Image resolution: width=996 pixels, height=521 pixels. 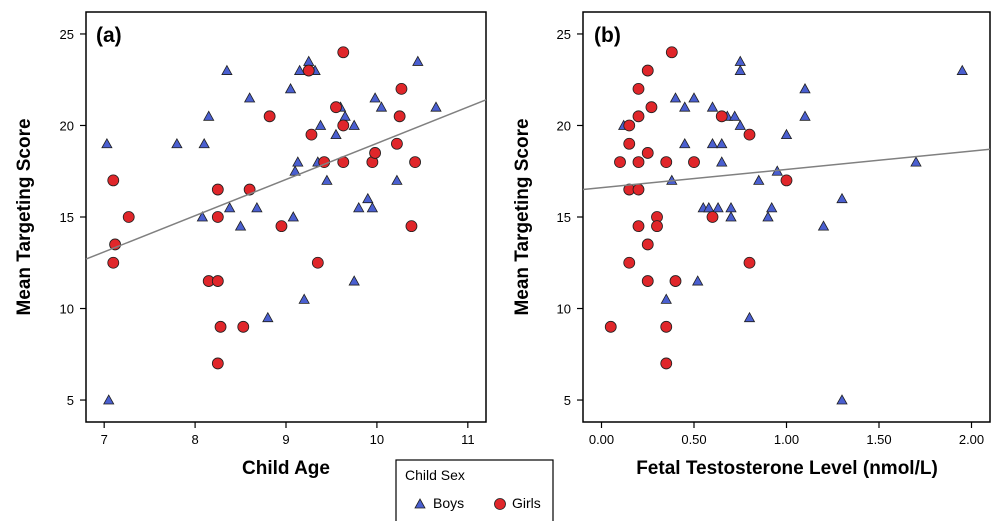 What do you see at coordinates (194, 439) in the screenshot?
I see `panel-a-x-tick-label: 8` at bounding box center [194, 439].